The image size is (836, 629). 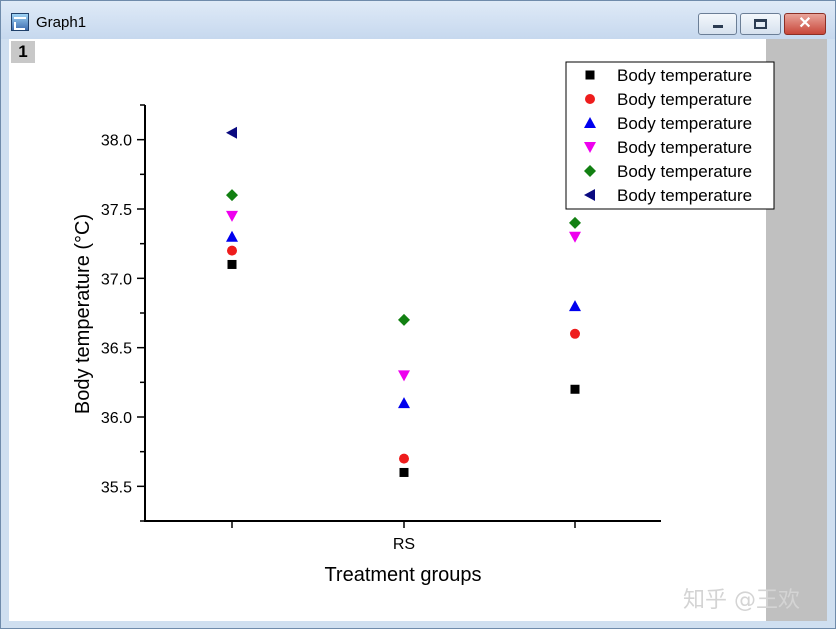 What do you see at coordinates (418, 20) in the screenshot?
I see `title-bar: Graph1 ✕` at bounding box center [418, 20].